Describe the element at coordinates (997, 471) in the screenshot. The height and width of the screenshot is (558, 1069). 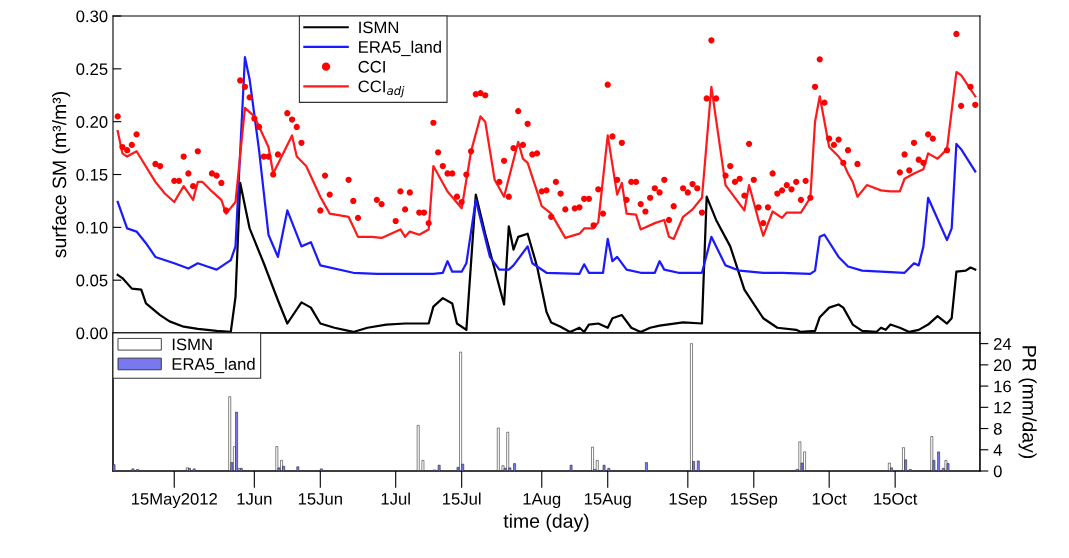
I see `y2-tick-label: 0` at that location.